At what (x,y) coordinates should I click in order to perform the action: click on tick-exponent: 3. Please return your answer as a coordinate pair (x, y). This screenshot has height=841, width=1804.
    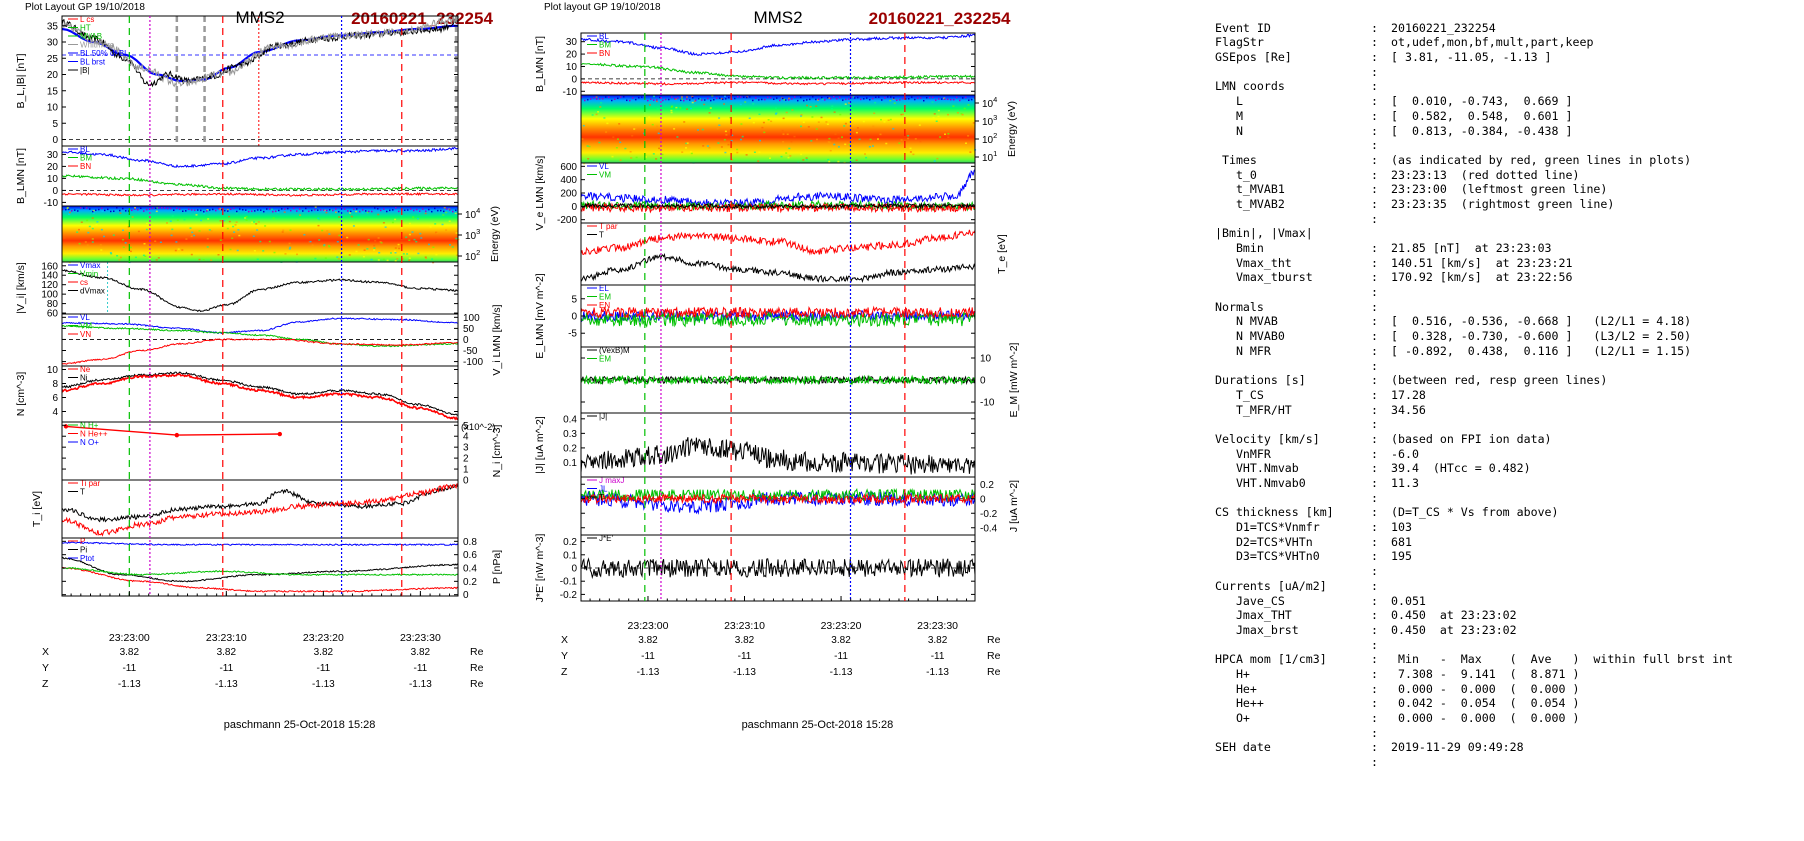
    Looking at the image, I should click on (995, 117).